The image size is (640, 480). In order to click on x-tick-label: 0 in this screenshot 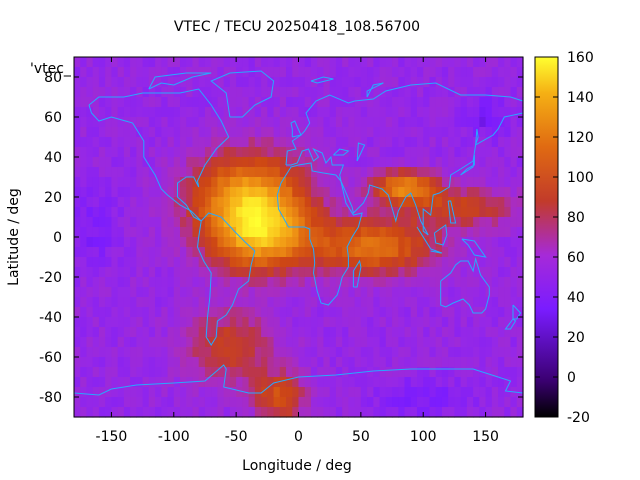, I will do `click(298, 437)`.